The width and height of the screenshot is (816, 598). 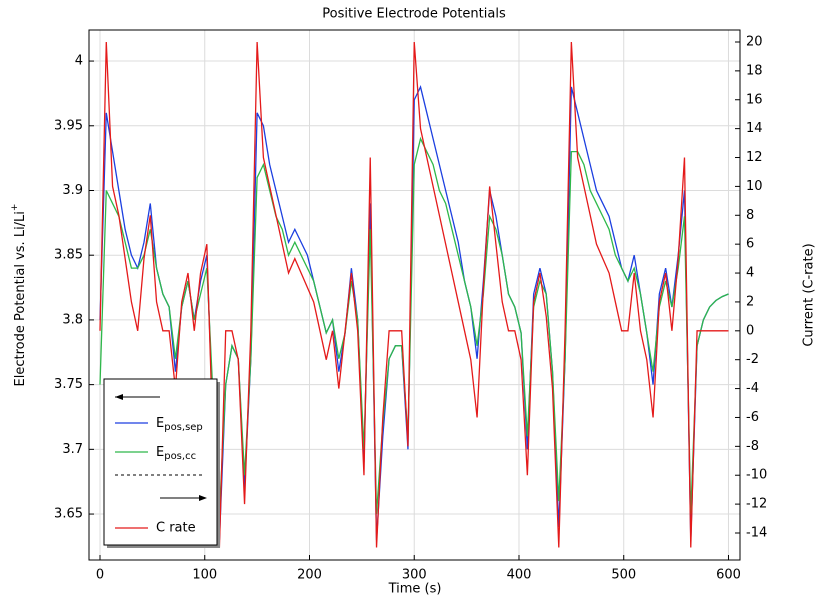 I want to click on legend-box, so click(x=160, y=462).